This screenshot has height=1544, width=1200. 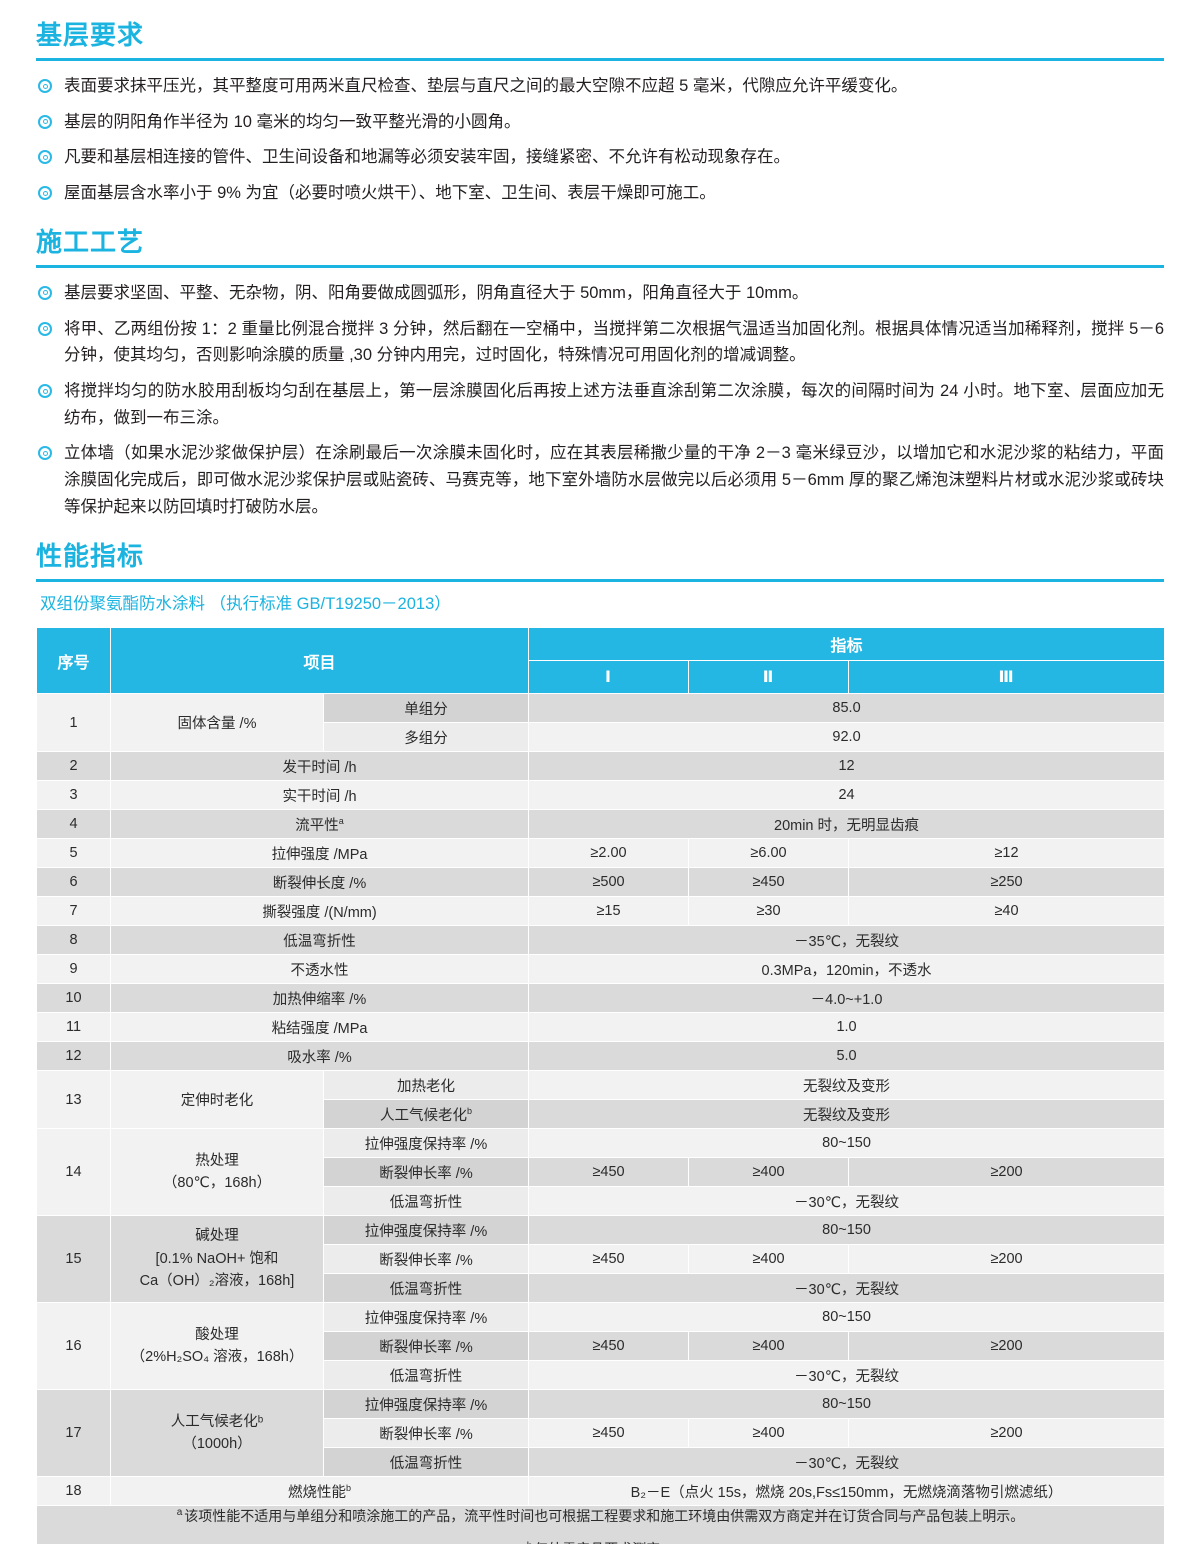 I want to click on cell-item-text: 流平性, so click(x=317, y=825).